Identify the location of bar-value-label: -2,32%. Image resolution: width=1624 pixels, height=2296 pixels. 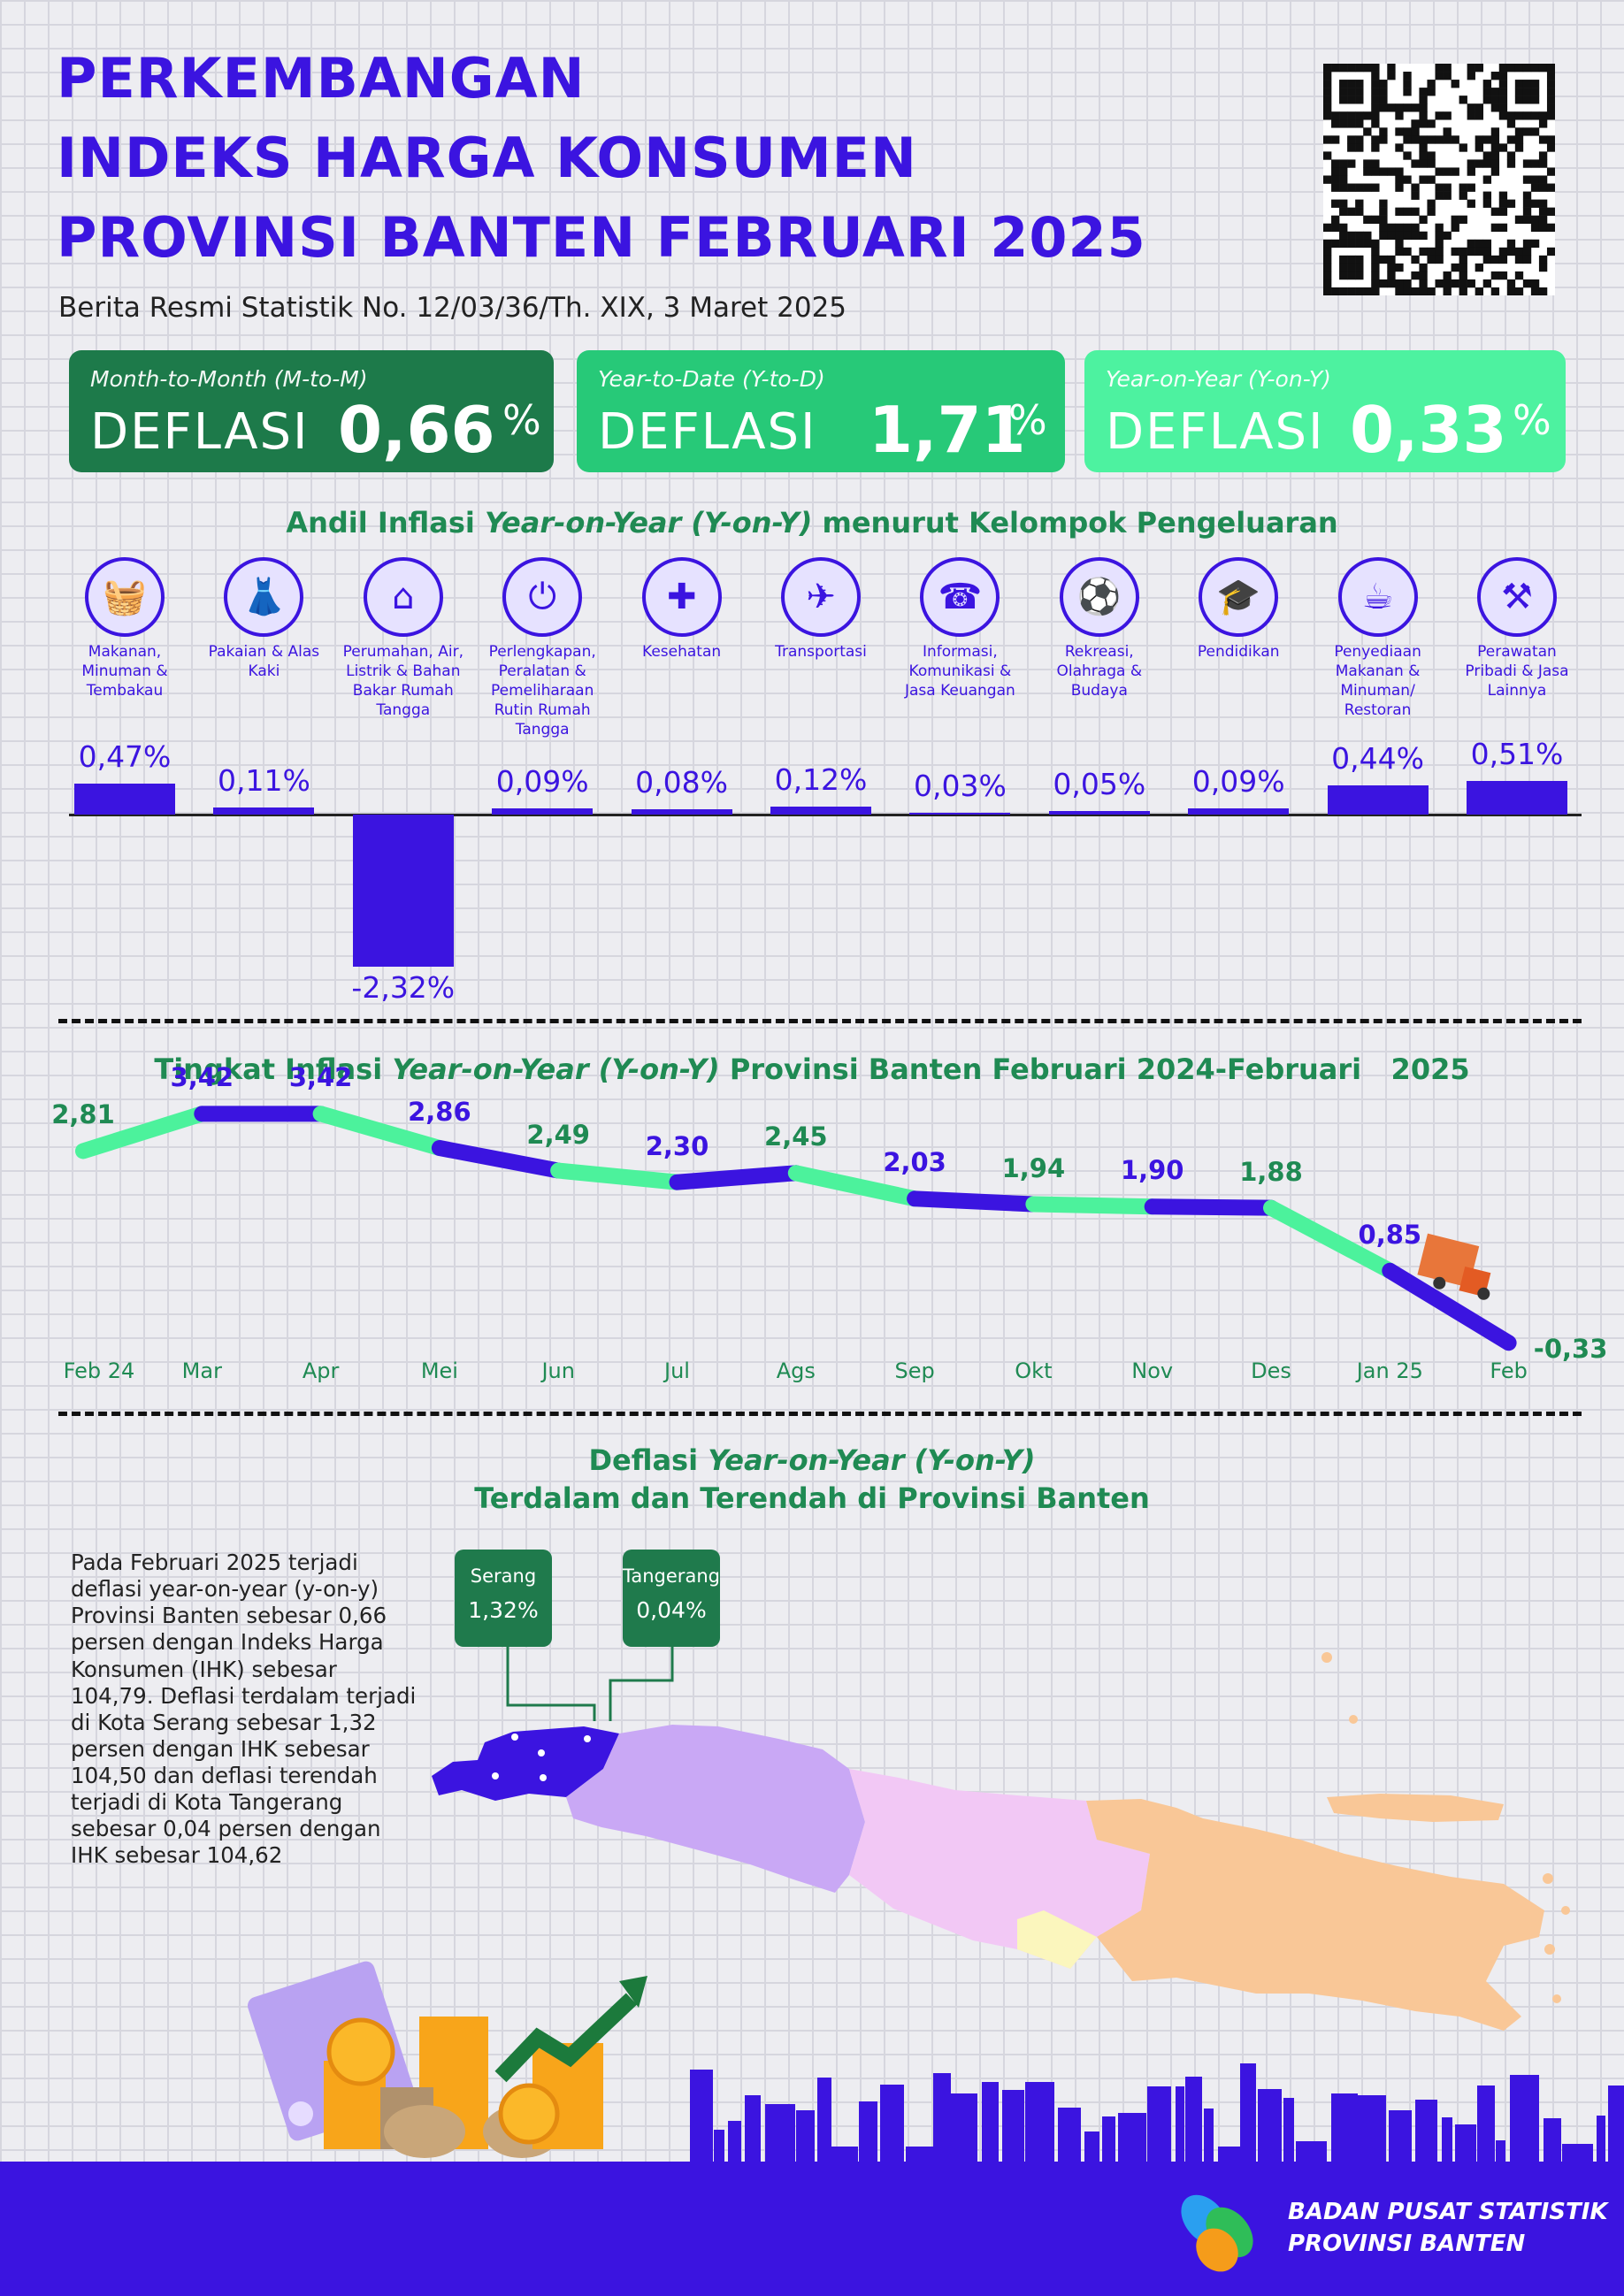
(403, 987).